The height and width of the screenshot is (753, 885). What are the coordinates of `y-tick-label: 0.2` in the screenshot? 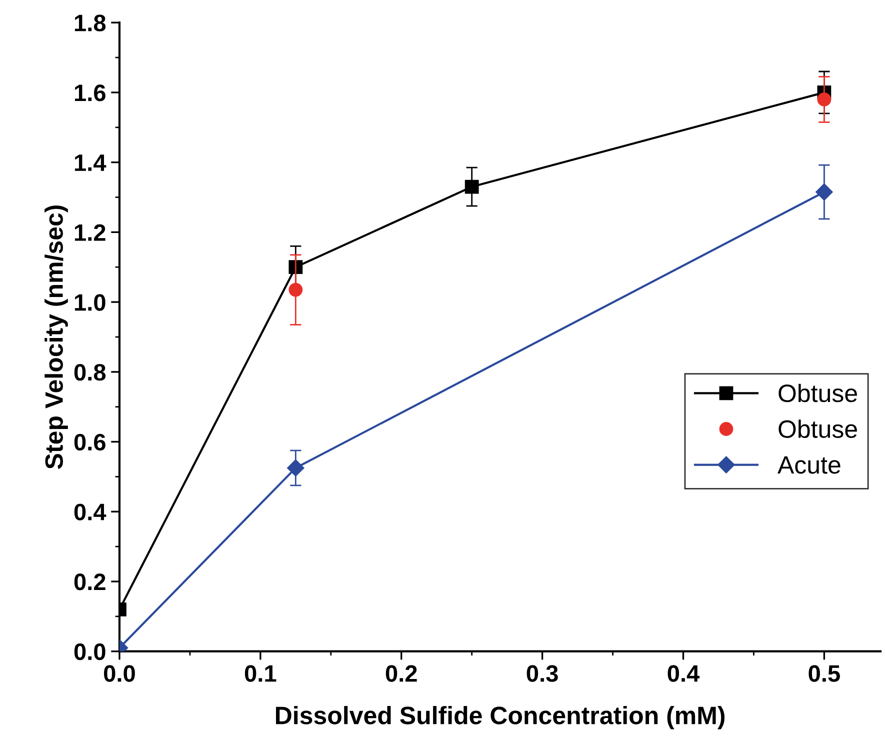 It's located at (90, 582).